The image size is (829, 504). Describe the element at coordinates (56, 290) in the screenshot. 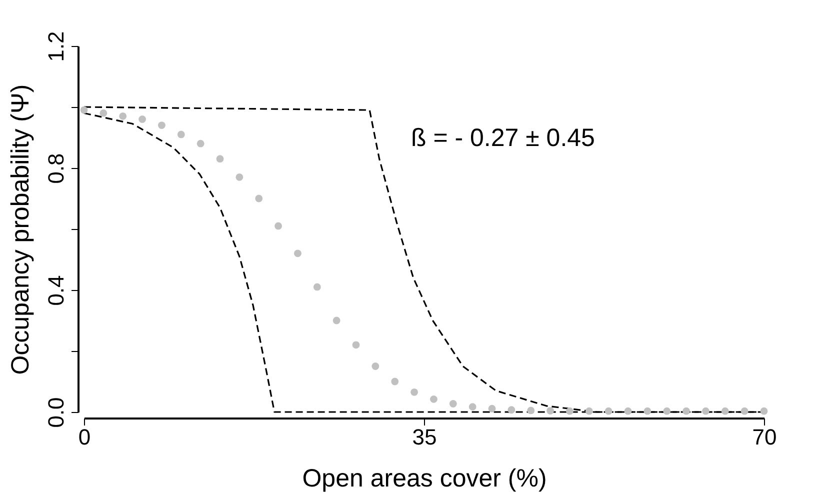

I see `y-tick-label: 0.4` at that location.